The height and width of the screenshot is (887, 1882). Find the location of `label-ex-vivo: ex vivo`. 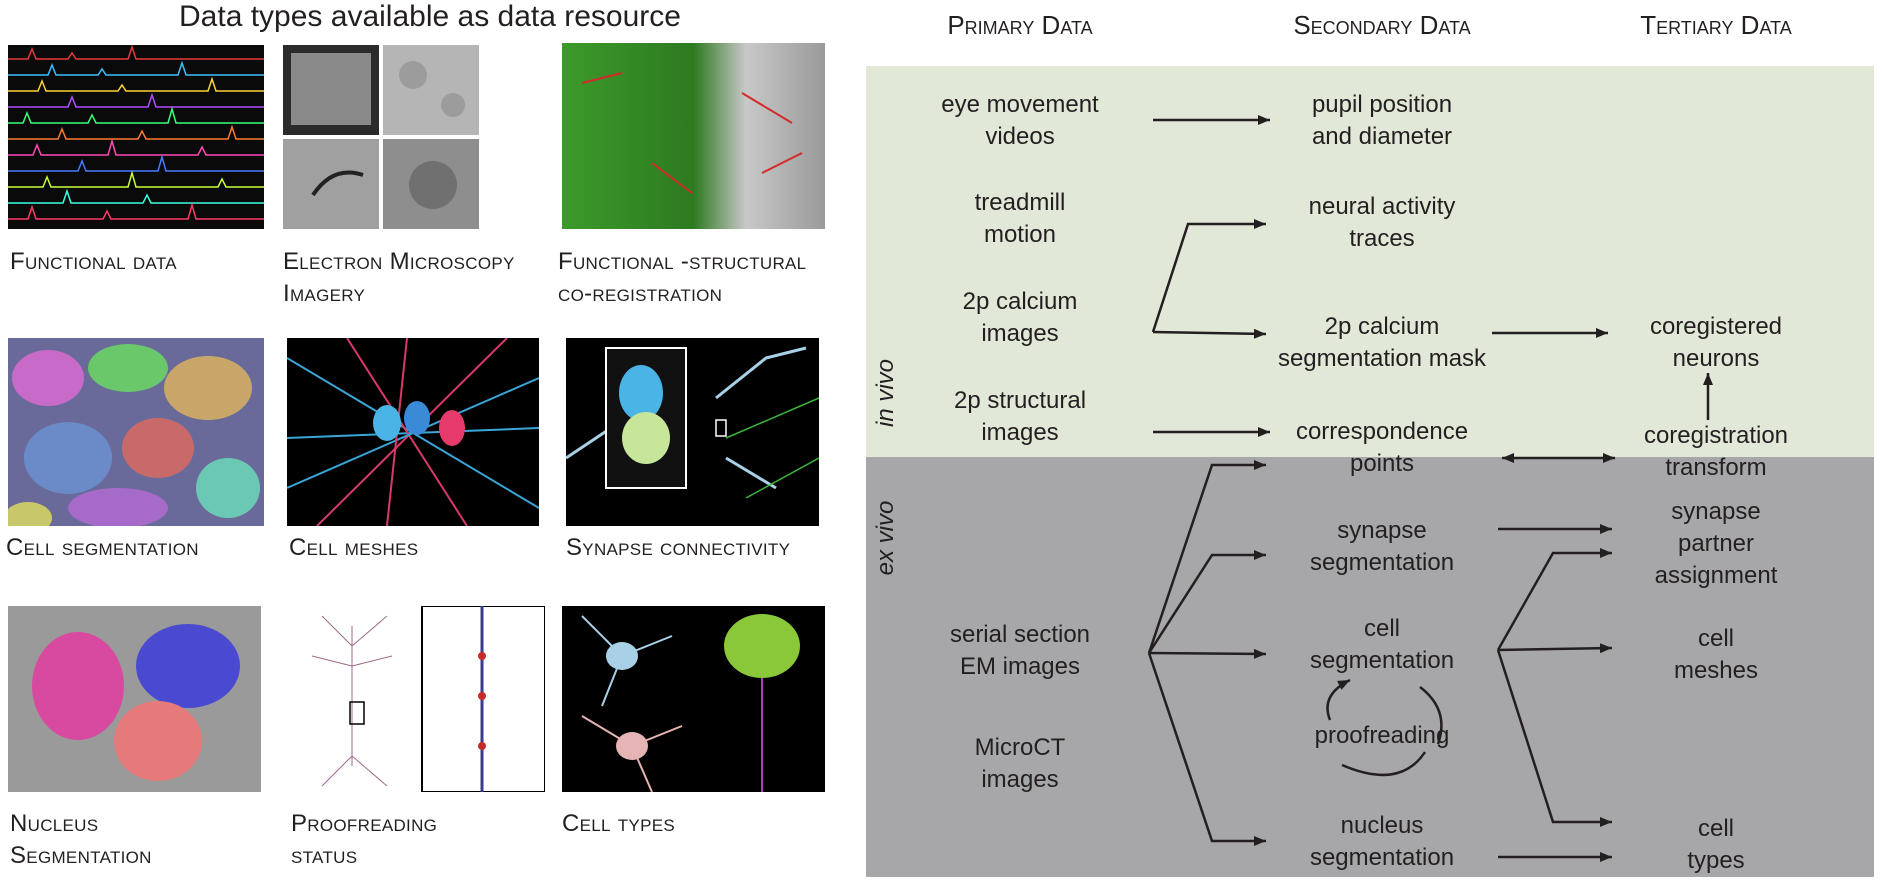

label-ex-vivo: ex vivo is located at coordinates (885, 538).